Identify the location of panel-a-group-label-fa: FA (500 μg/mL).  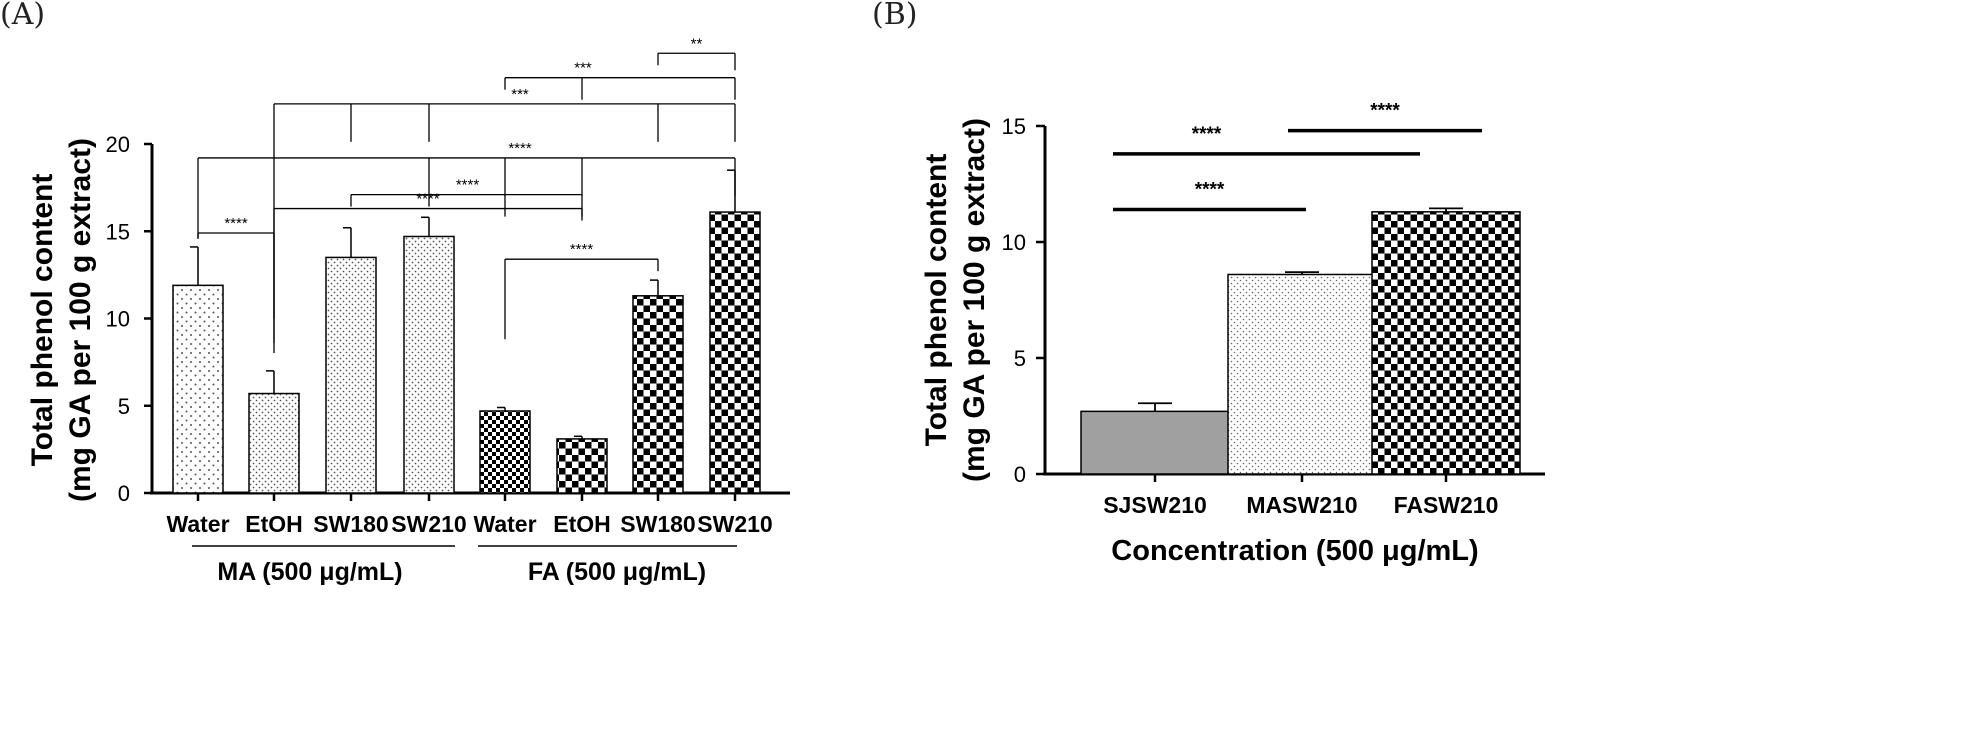
(617, 572).